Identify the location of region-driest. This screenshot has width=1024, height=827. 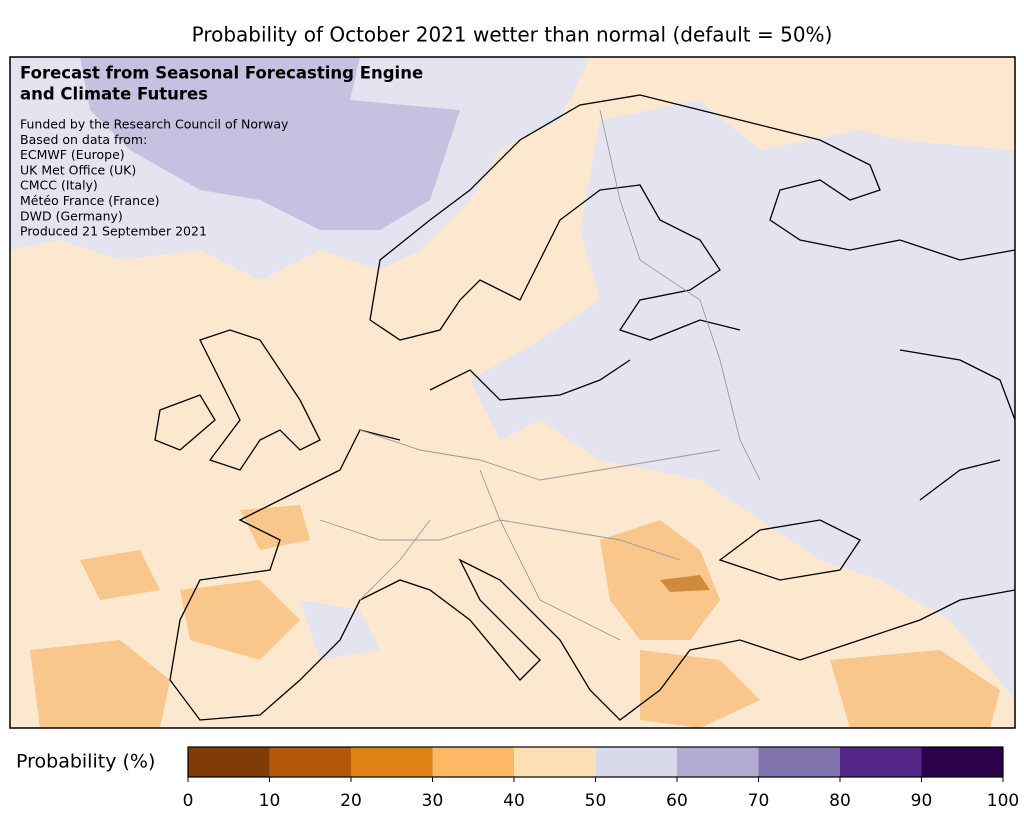
(685, 583).